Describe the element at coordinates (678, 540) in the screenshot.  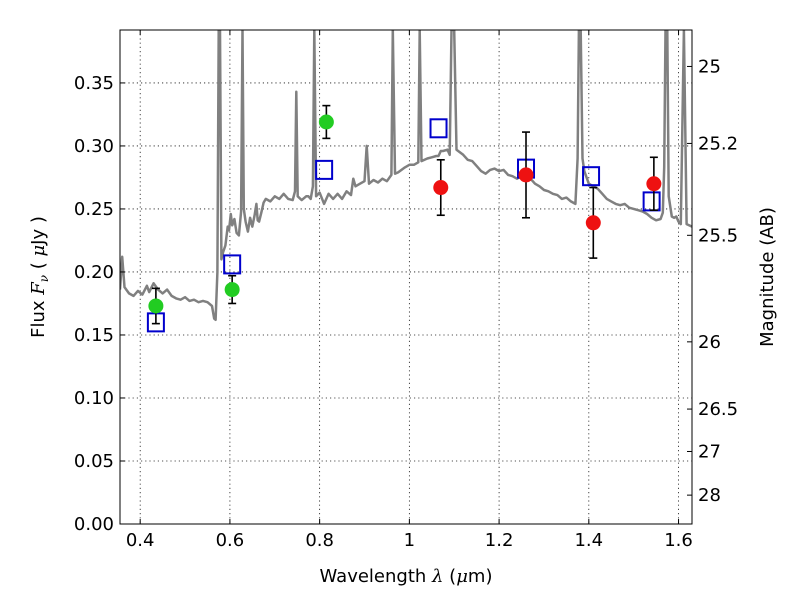
I see `x-tick-label: 1.6` at that location.